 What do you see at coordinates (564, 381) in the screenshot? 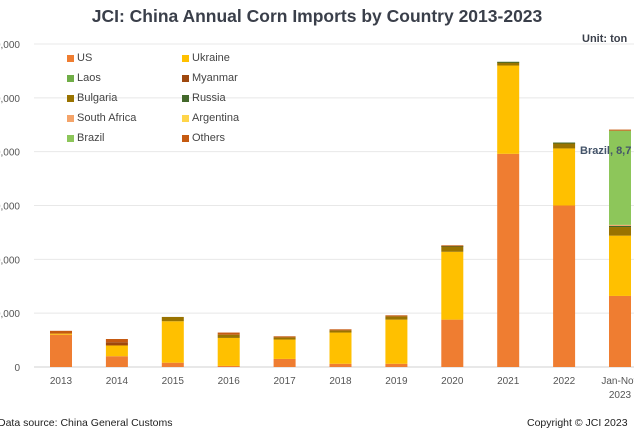
I see `x-tick-label: 2022` at bounding box center [564, 381].